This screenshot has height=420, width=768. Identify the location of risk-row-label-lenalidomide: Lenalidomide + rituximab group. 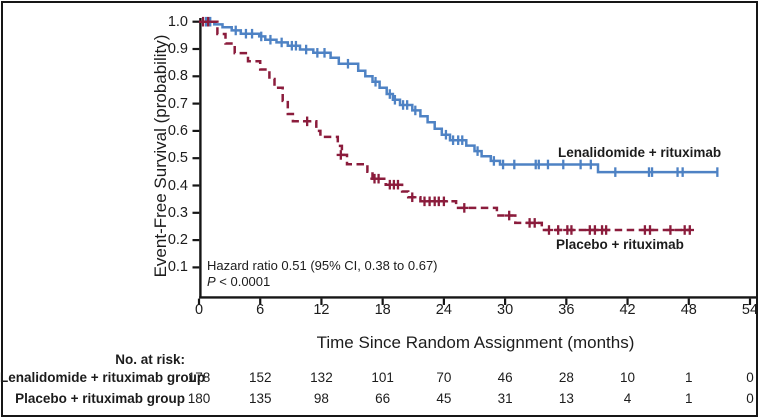
(103, 377).